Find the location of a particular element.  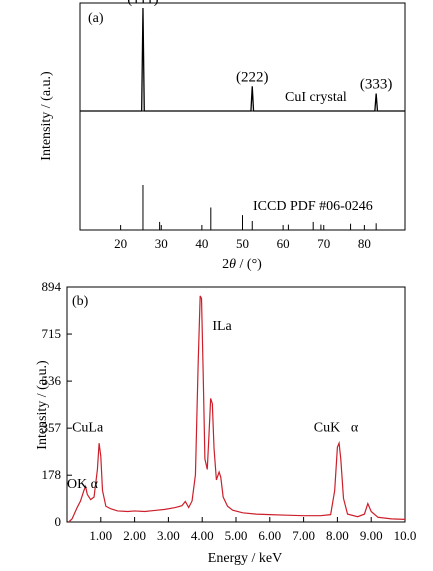

xtick-label: 10.0 is located at coordinates (405, 535).